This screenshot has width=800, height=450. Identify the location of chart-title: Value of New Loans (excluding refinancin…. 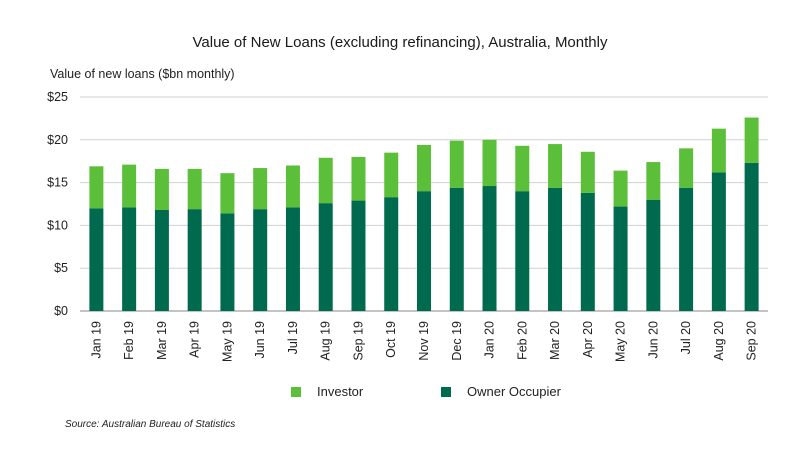
(400, 42).